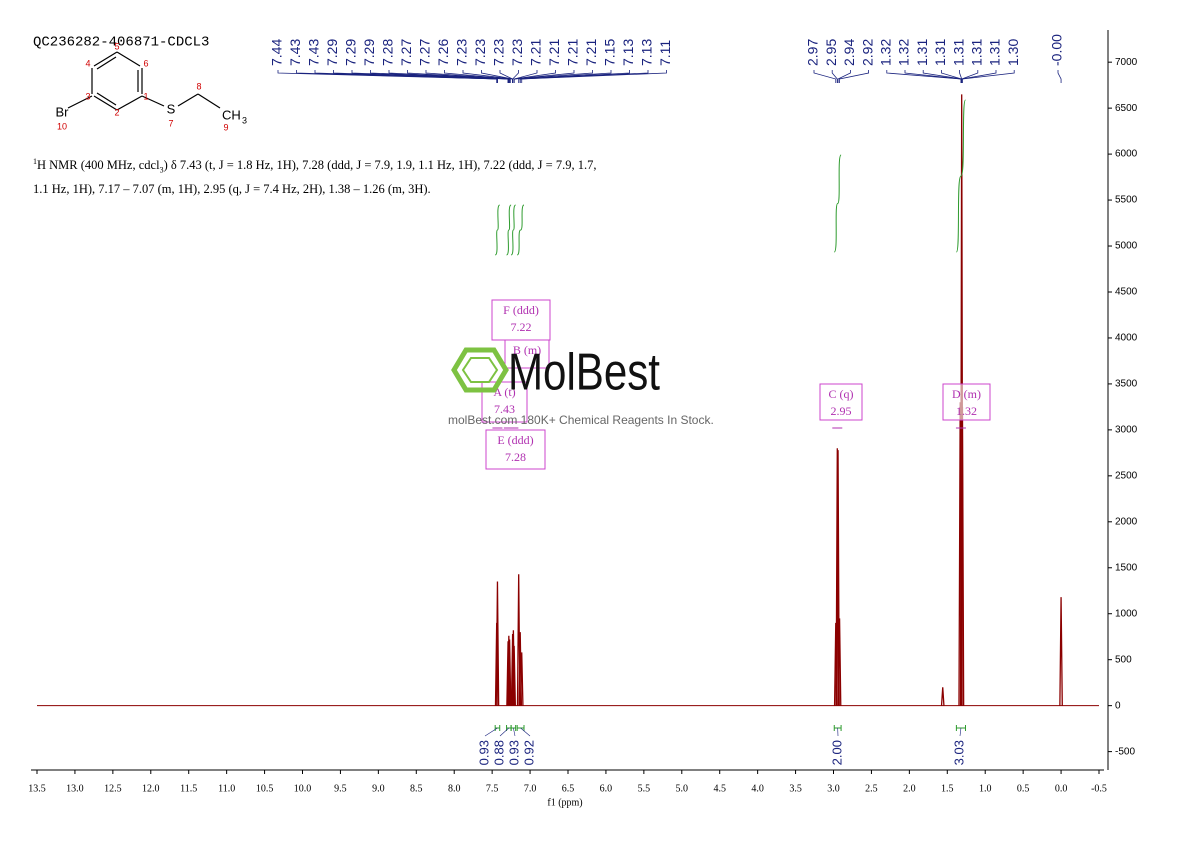  What do you see at coordinates (1123, 659) in the screenshot?
I see `y-tick-label: 500` at bounding box center [1123, 659].